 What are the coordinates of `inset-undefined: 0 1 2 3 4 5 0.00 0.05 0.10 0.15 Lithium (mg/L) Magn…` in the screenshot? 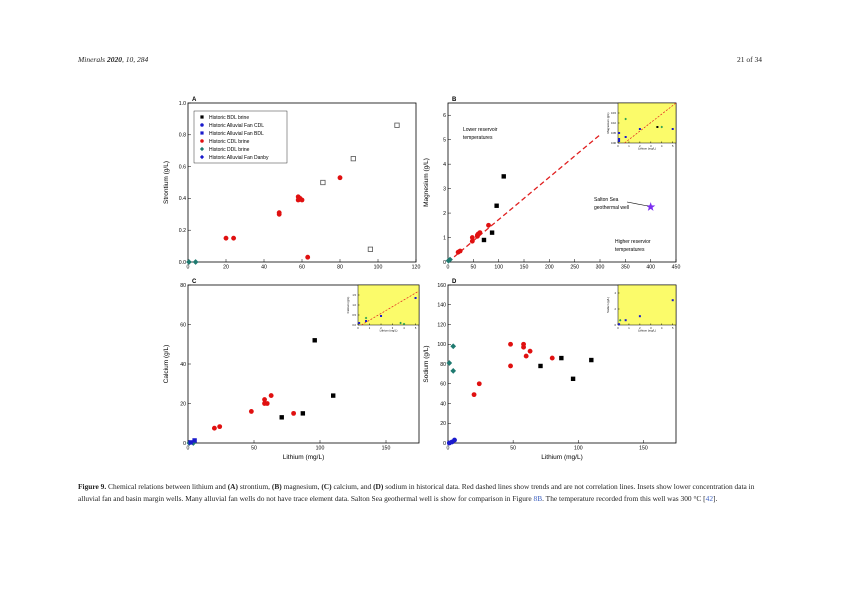 It's located at (641, 126).